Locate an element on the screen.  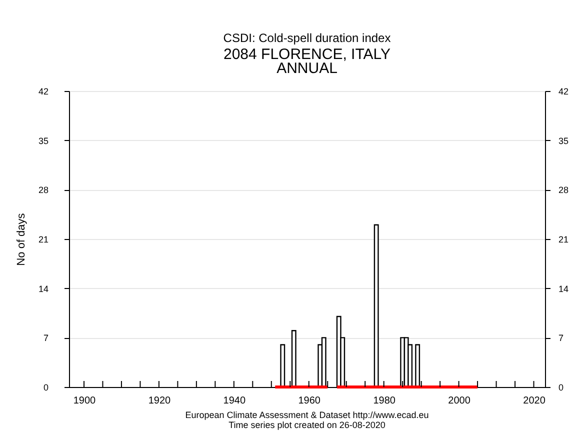
y2-tick-label: 14 is located at coordinates (563, 289).